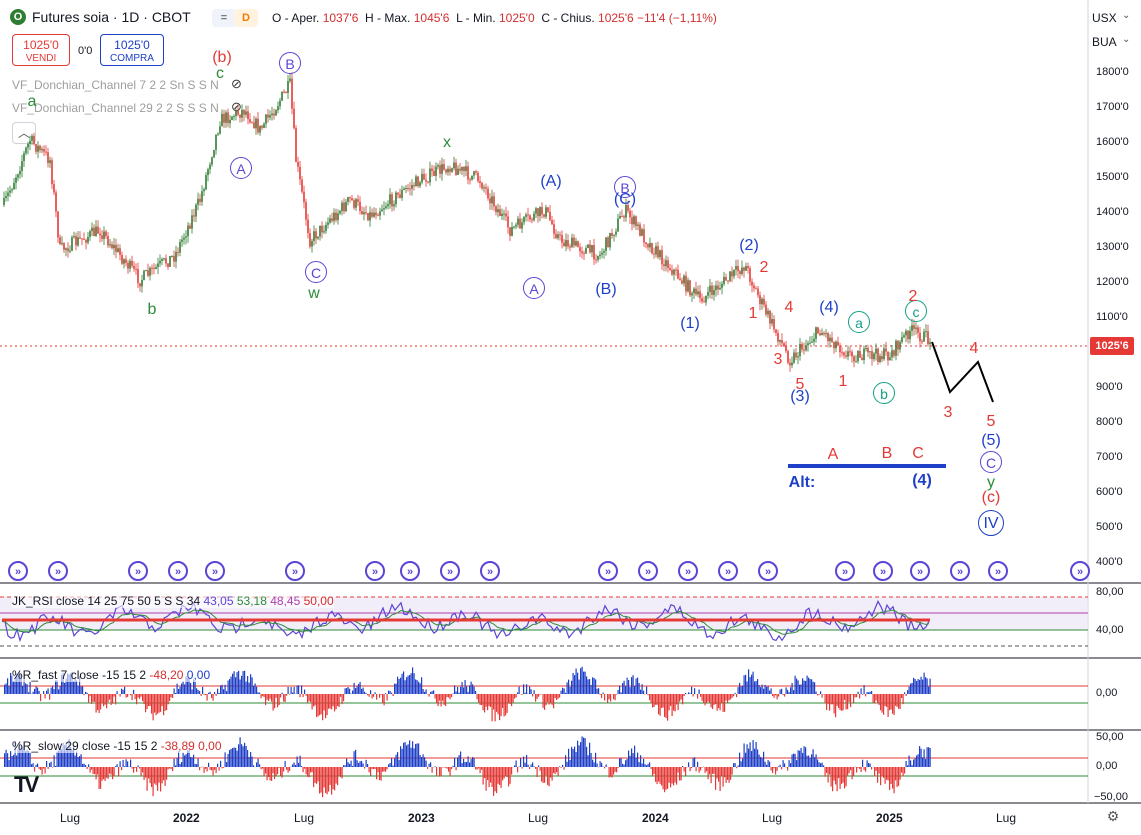 Image resolution: width=1141 pixels, height=835 pixels. What do you see at coordinates (224, 18) in the screenshot?
I see `equals-pill: =` at bounding box center [224, 18].